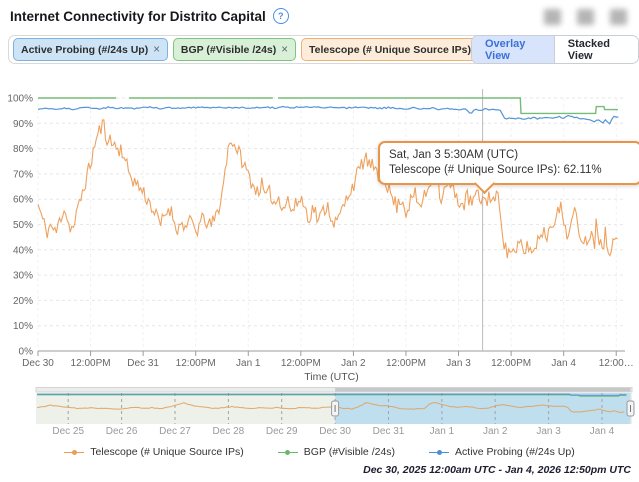 The width and height of the screenshot is (639, 482). What do you see at coordinates (26, 352) in the screenshot?
I see `svg-text: 0%` at bounding box center [26, 352].